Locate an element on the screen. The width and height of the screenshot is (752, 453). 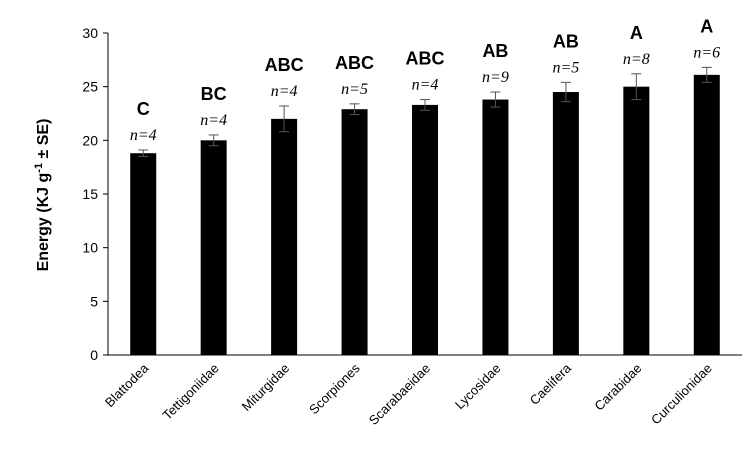
x-tick-label: Carabidae is located at coordinates (617, 387).